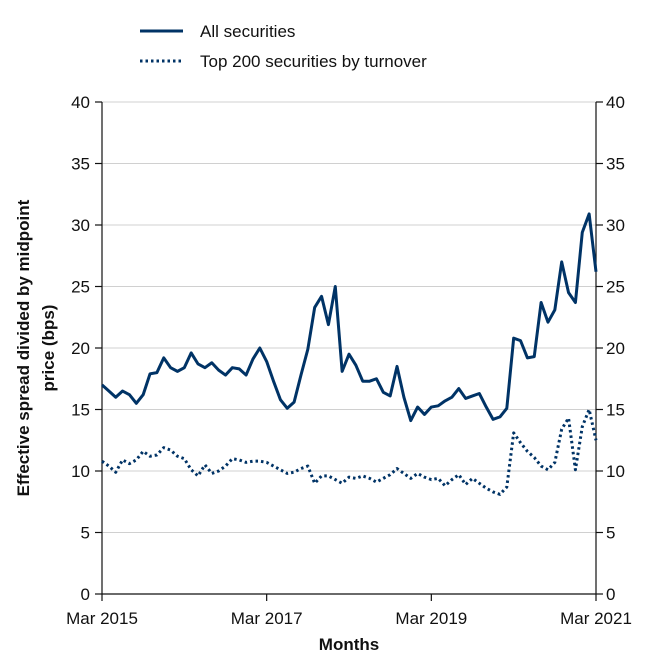  I want to click on right-tick-label-15: 15, so click(615, 410).